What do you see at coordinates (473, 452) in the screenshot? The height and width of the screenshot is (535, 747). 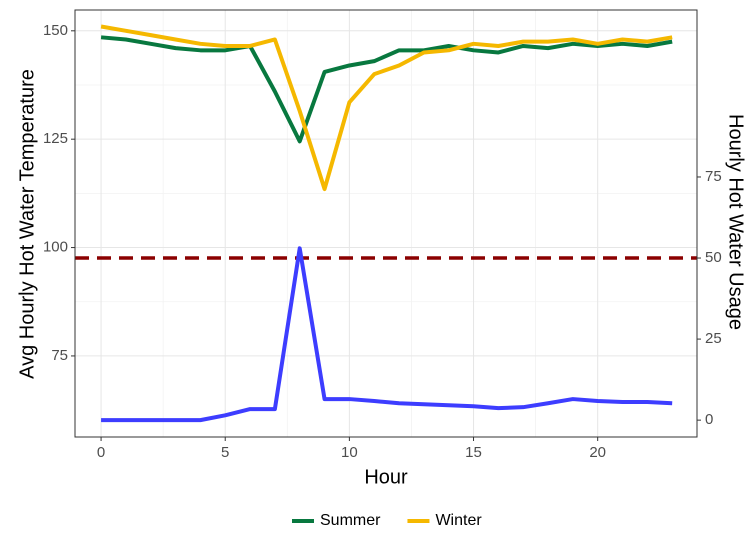 I see `x-tick-label: 15` at bounding box center [473, 452].